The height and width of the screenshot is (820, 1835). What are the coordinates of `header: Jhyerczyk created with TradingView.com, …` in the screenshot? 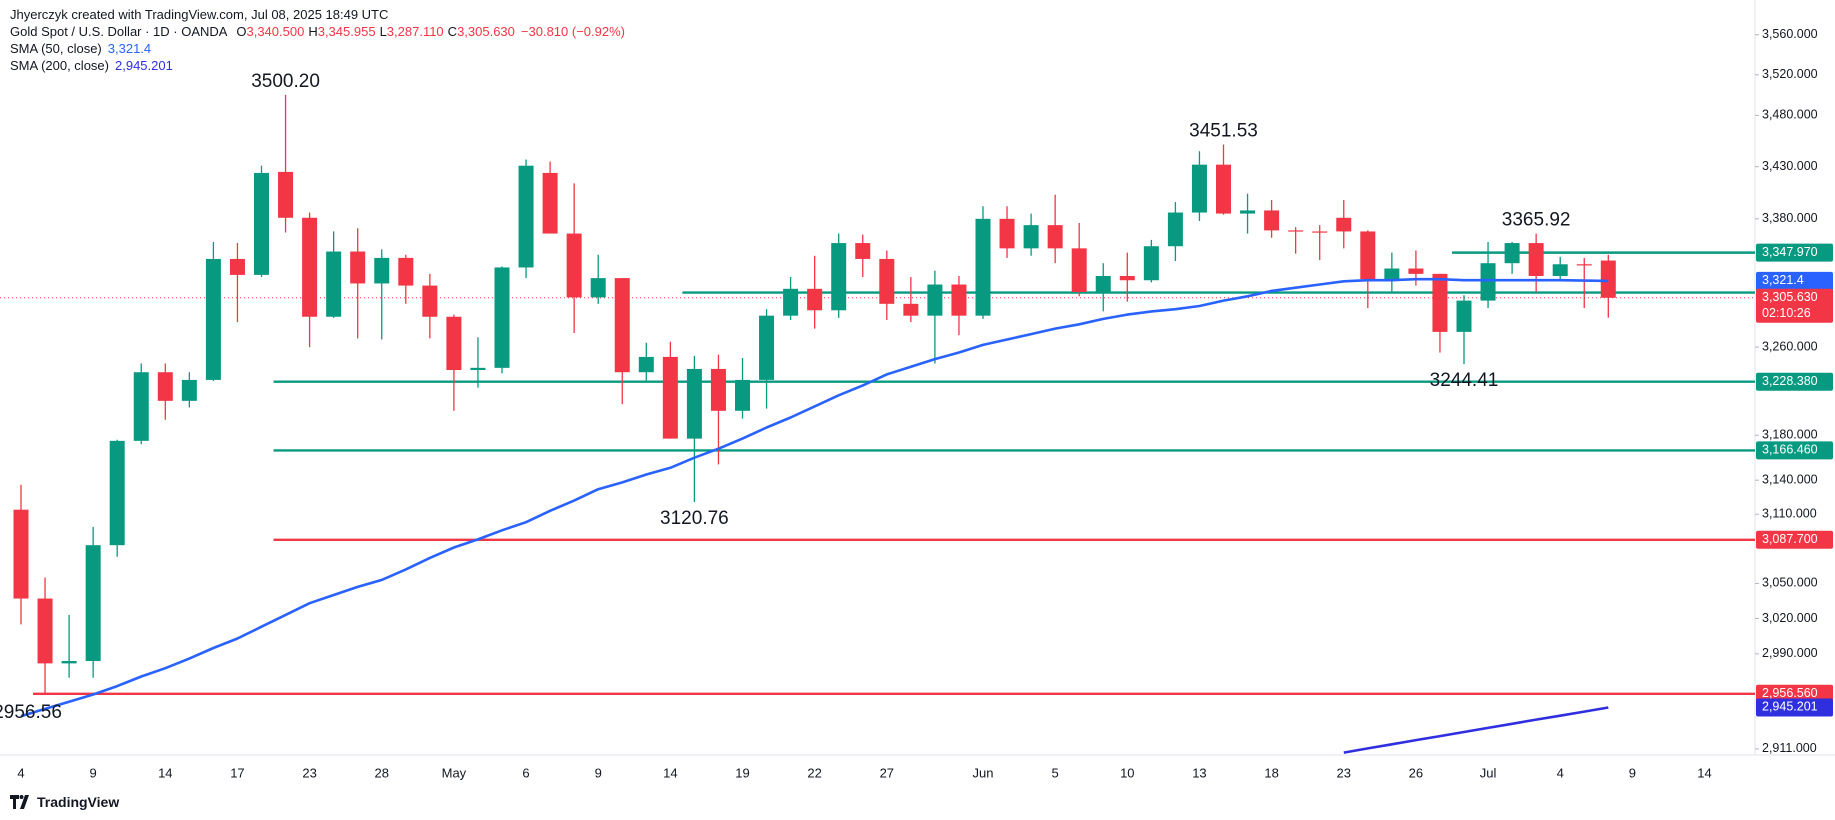 It's located at (317, 40).